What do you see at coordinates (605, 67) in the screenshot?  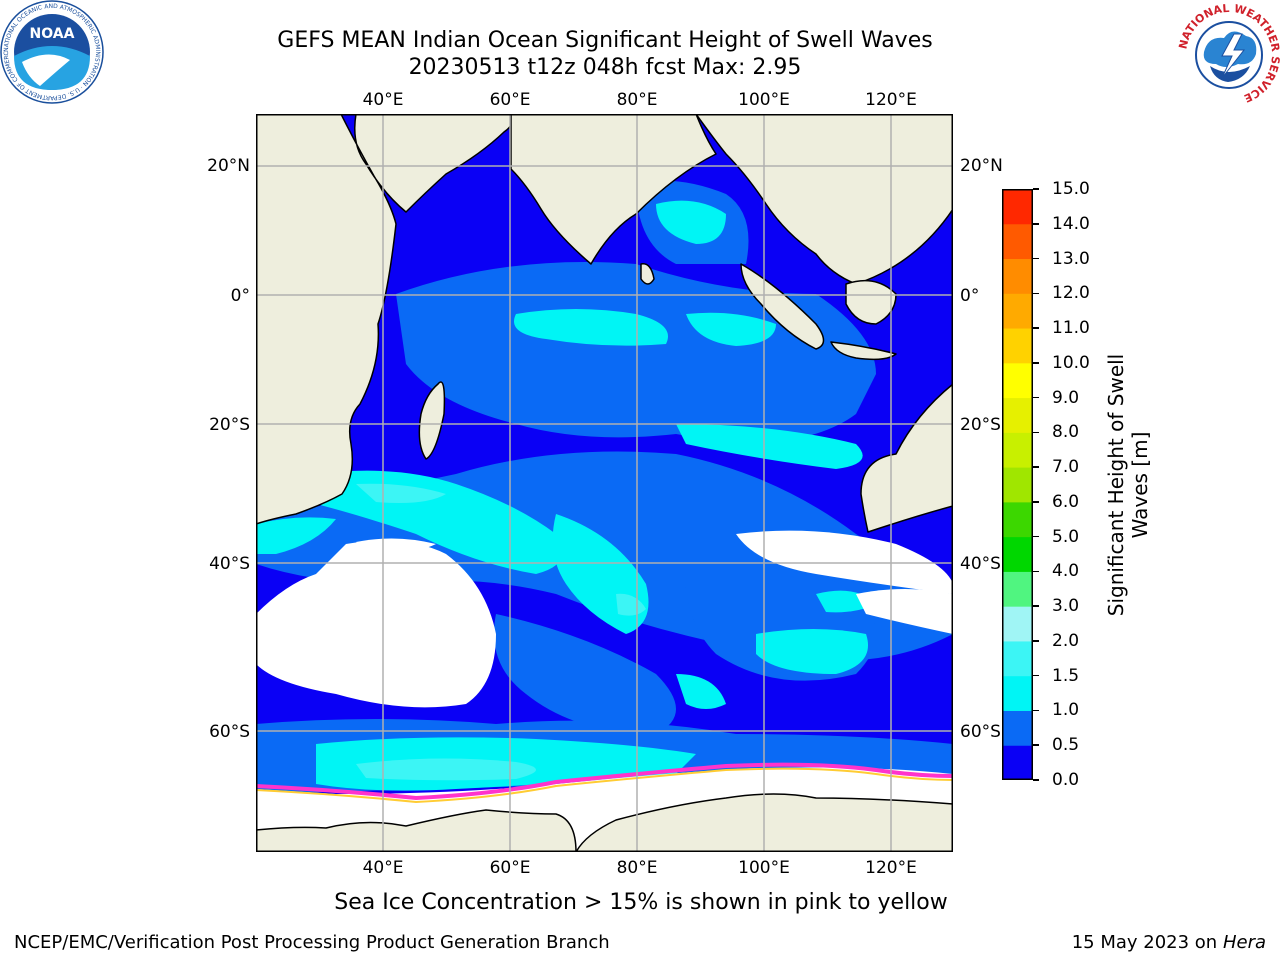 I see `map-subtitle: 20230513 t12z 048h fcst Max: 2.95` at bounding box center [605, 67].